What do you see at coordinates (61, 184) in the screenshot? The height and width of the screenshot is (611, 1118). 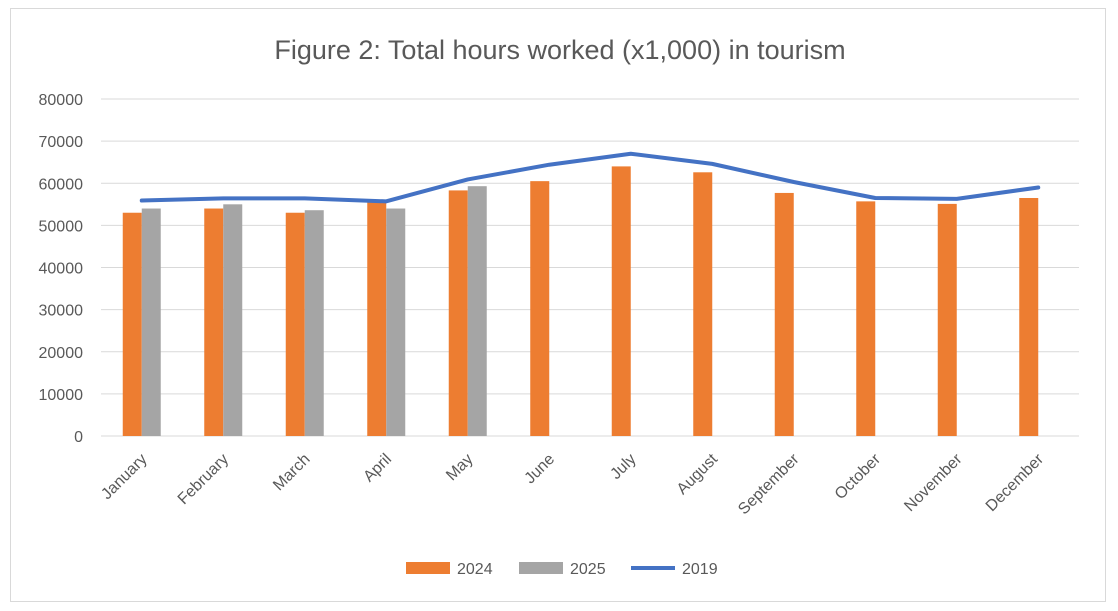 I see `y-tick-label: 60000` at bounding box center [61, 184].